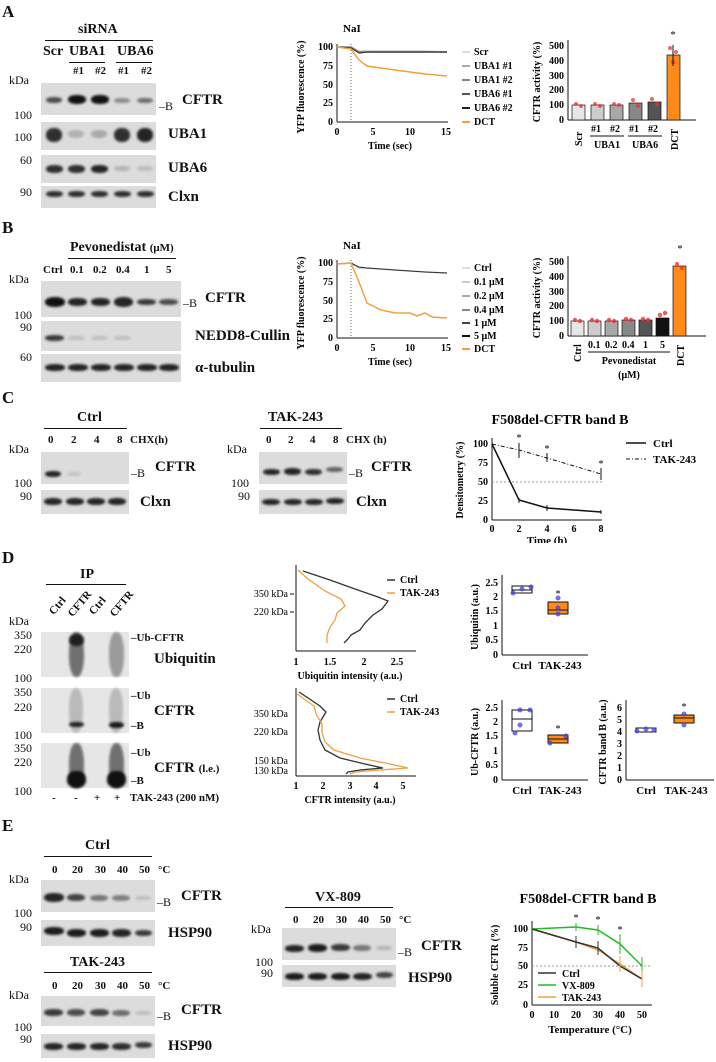 This screenshot has width=716, height=1062. I want to click on treatment-sign: -, so click(54, 798).